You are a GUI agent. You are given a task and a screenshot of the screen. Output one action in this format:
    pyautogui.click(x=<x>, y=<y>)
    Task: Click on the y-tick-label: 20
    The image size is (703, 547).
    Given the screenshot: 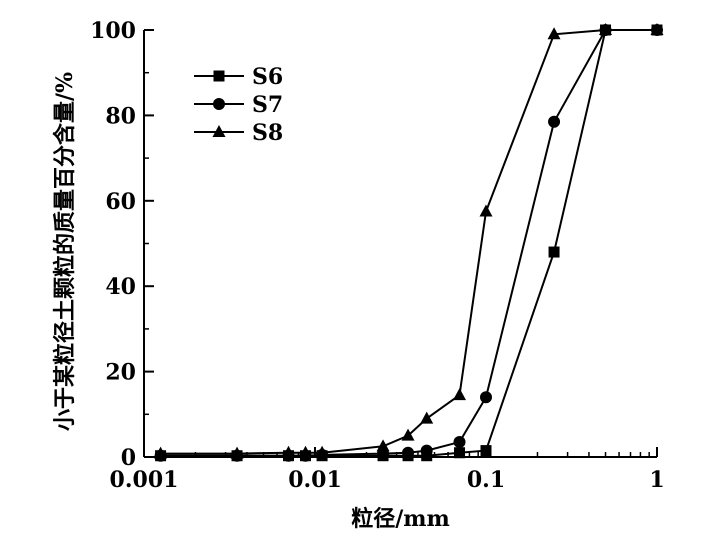 What is the action you would take?
    pyautogui.click(x=120, y=373)
    